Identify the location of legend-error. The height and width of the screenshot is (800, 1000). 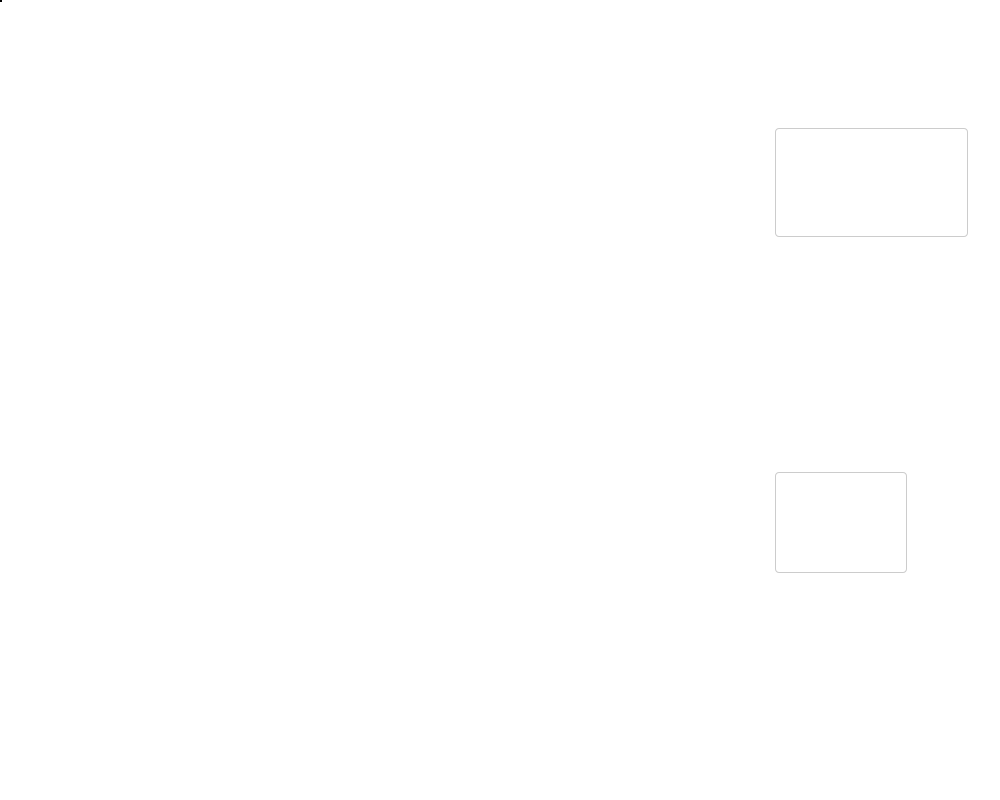
(841, 522).